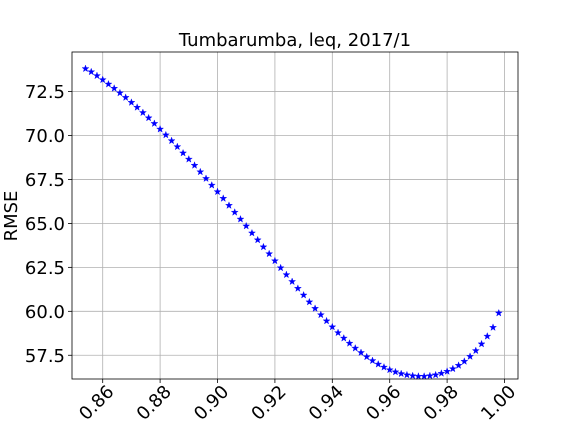  I want to click on y-tick-label: 65.0, so click(45, 224).